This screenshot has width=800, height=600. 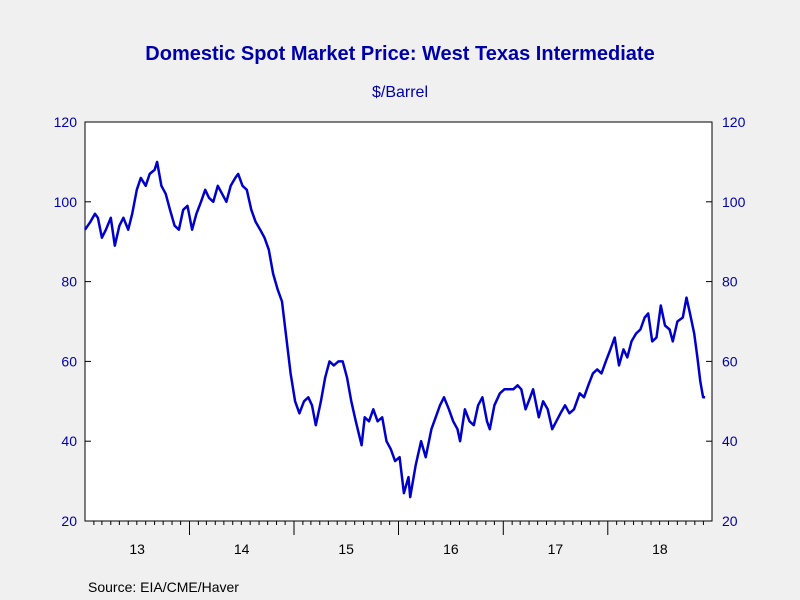 I want to click on x-tick-label: 13, so click(x=137, y=549).